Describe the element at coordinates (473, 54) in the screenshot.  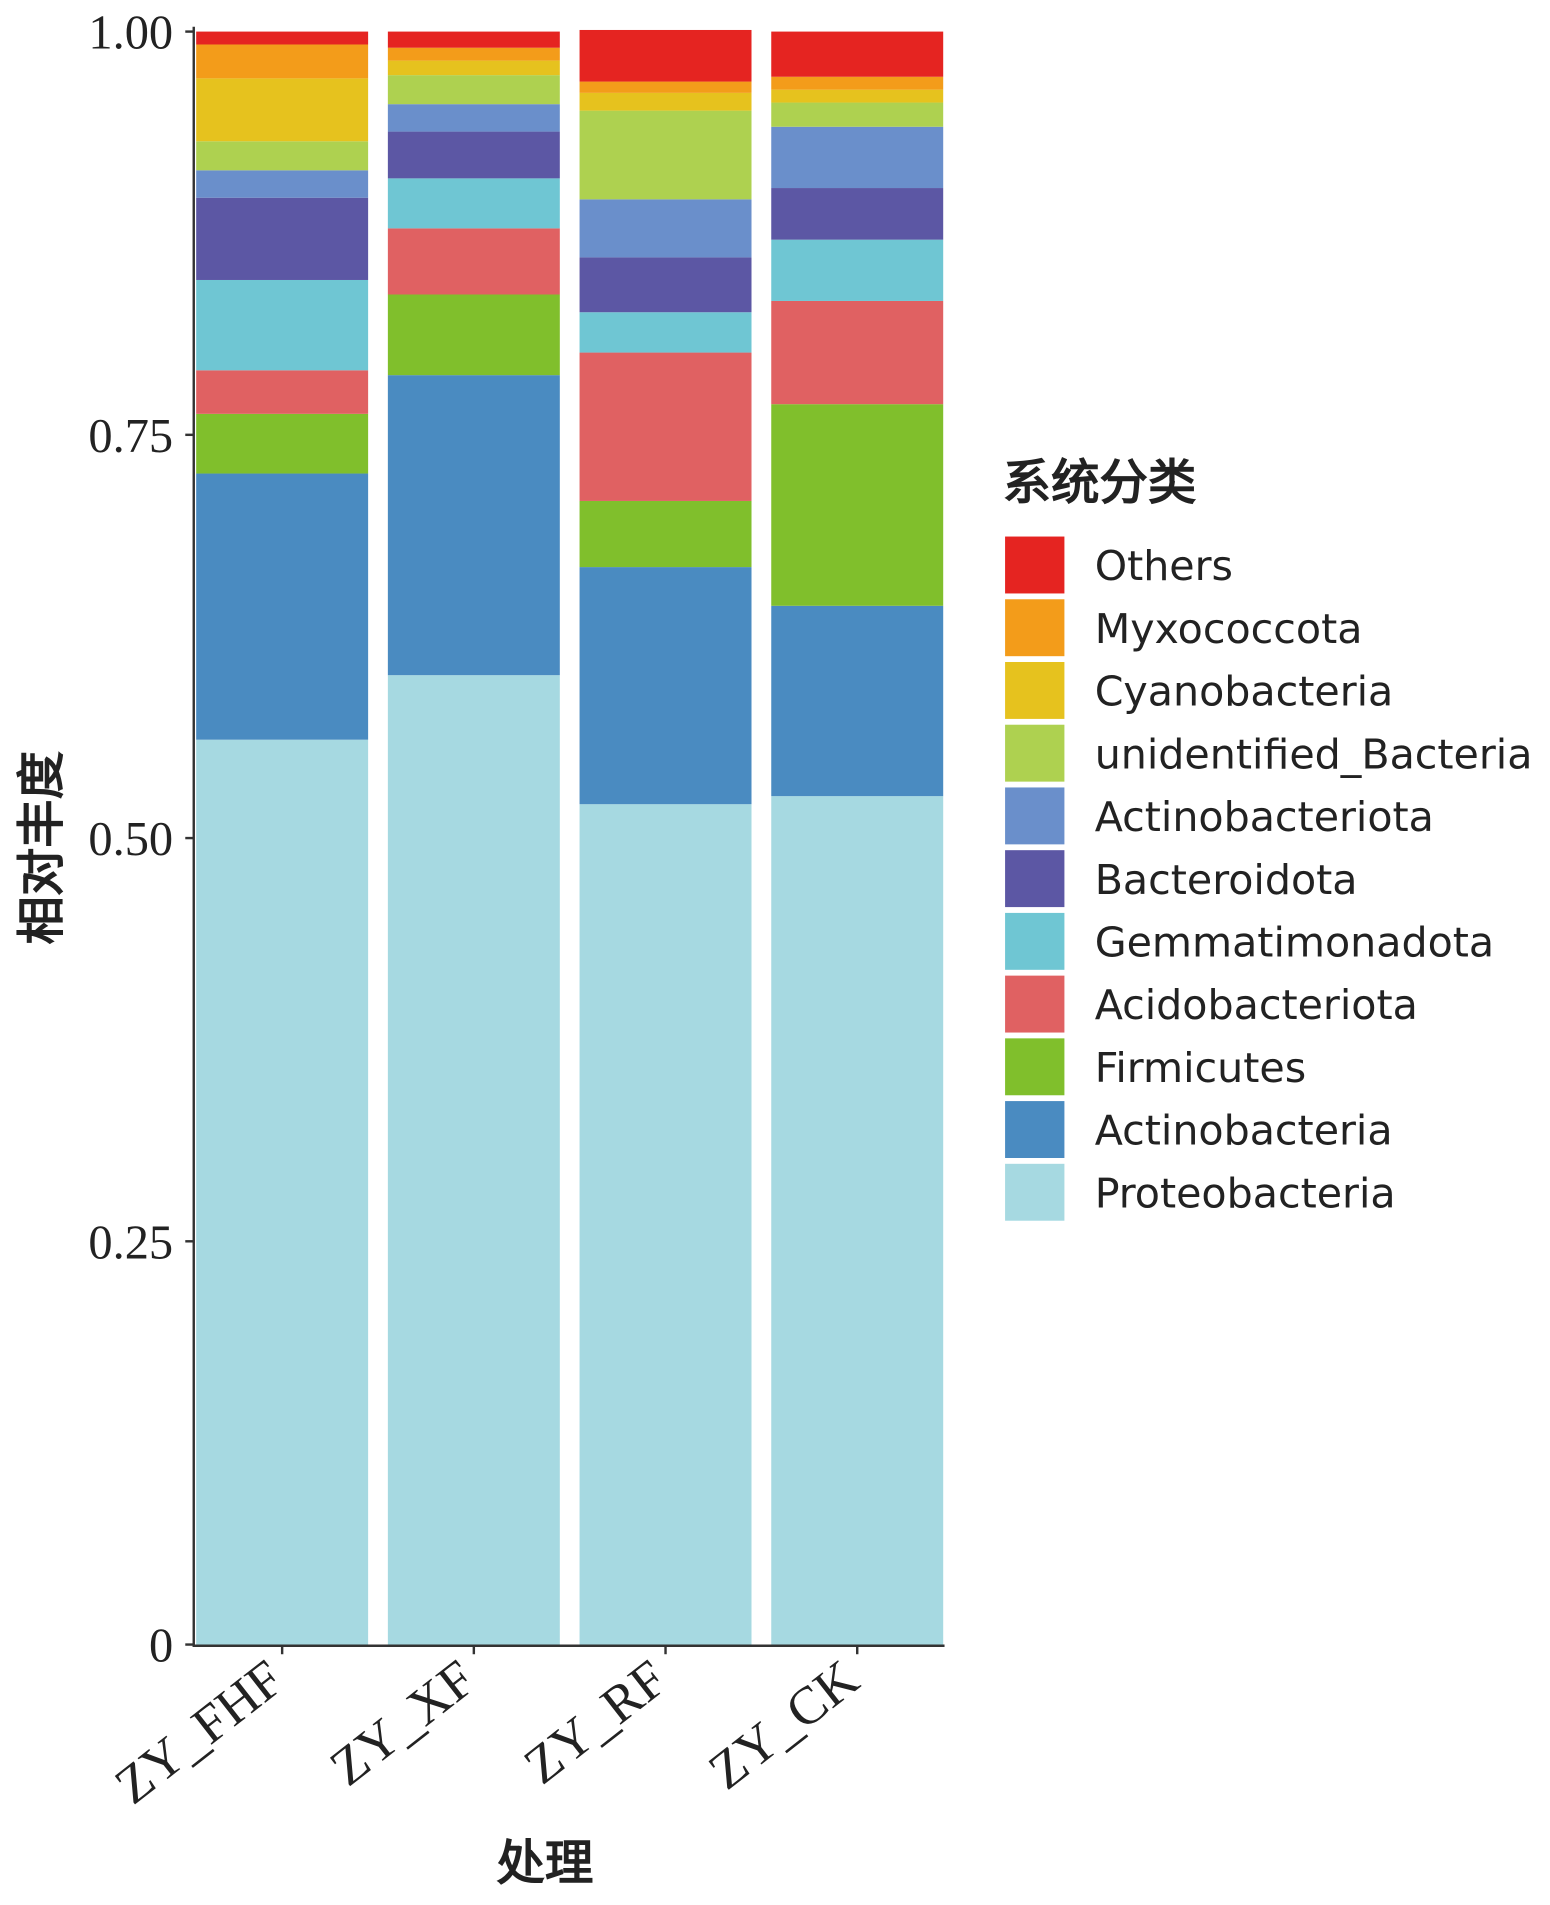
I see `bar-segment-ZY_XF-Myxococcota` at that location.